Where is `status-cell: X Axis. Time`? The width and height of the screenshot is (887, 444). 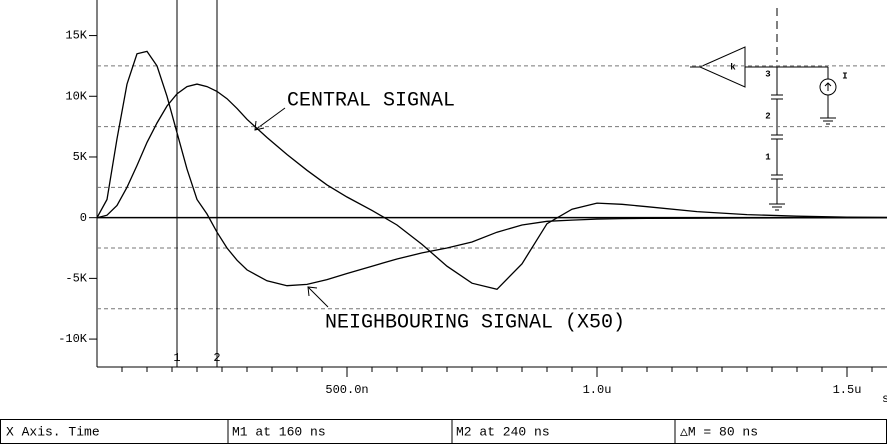 status-cell: X Axis. Time is located at coordinates (53, 431).